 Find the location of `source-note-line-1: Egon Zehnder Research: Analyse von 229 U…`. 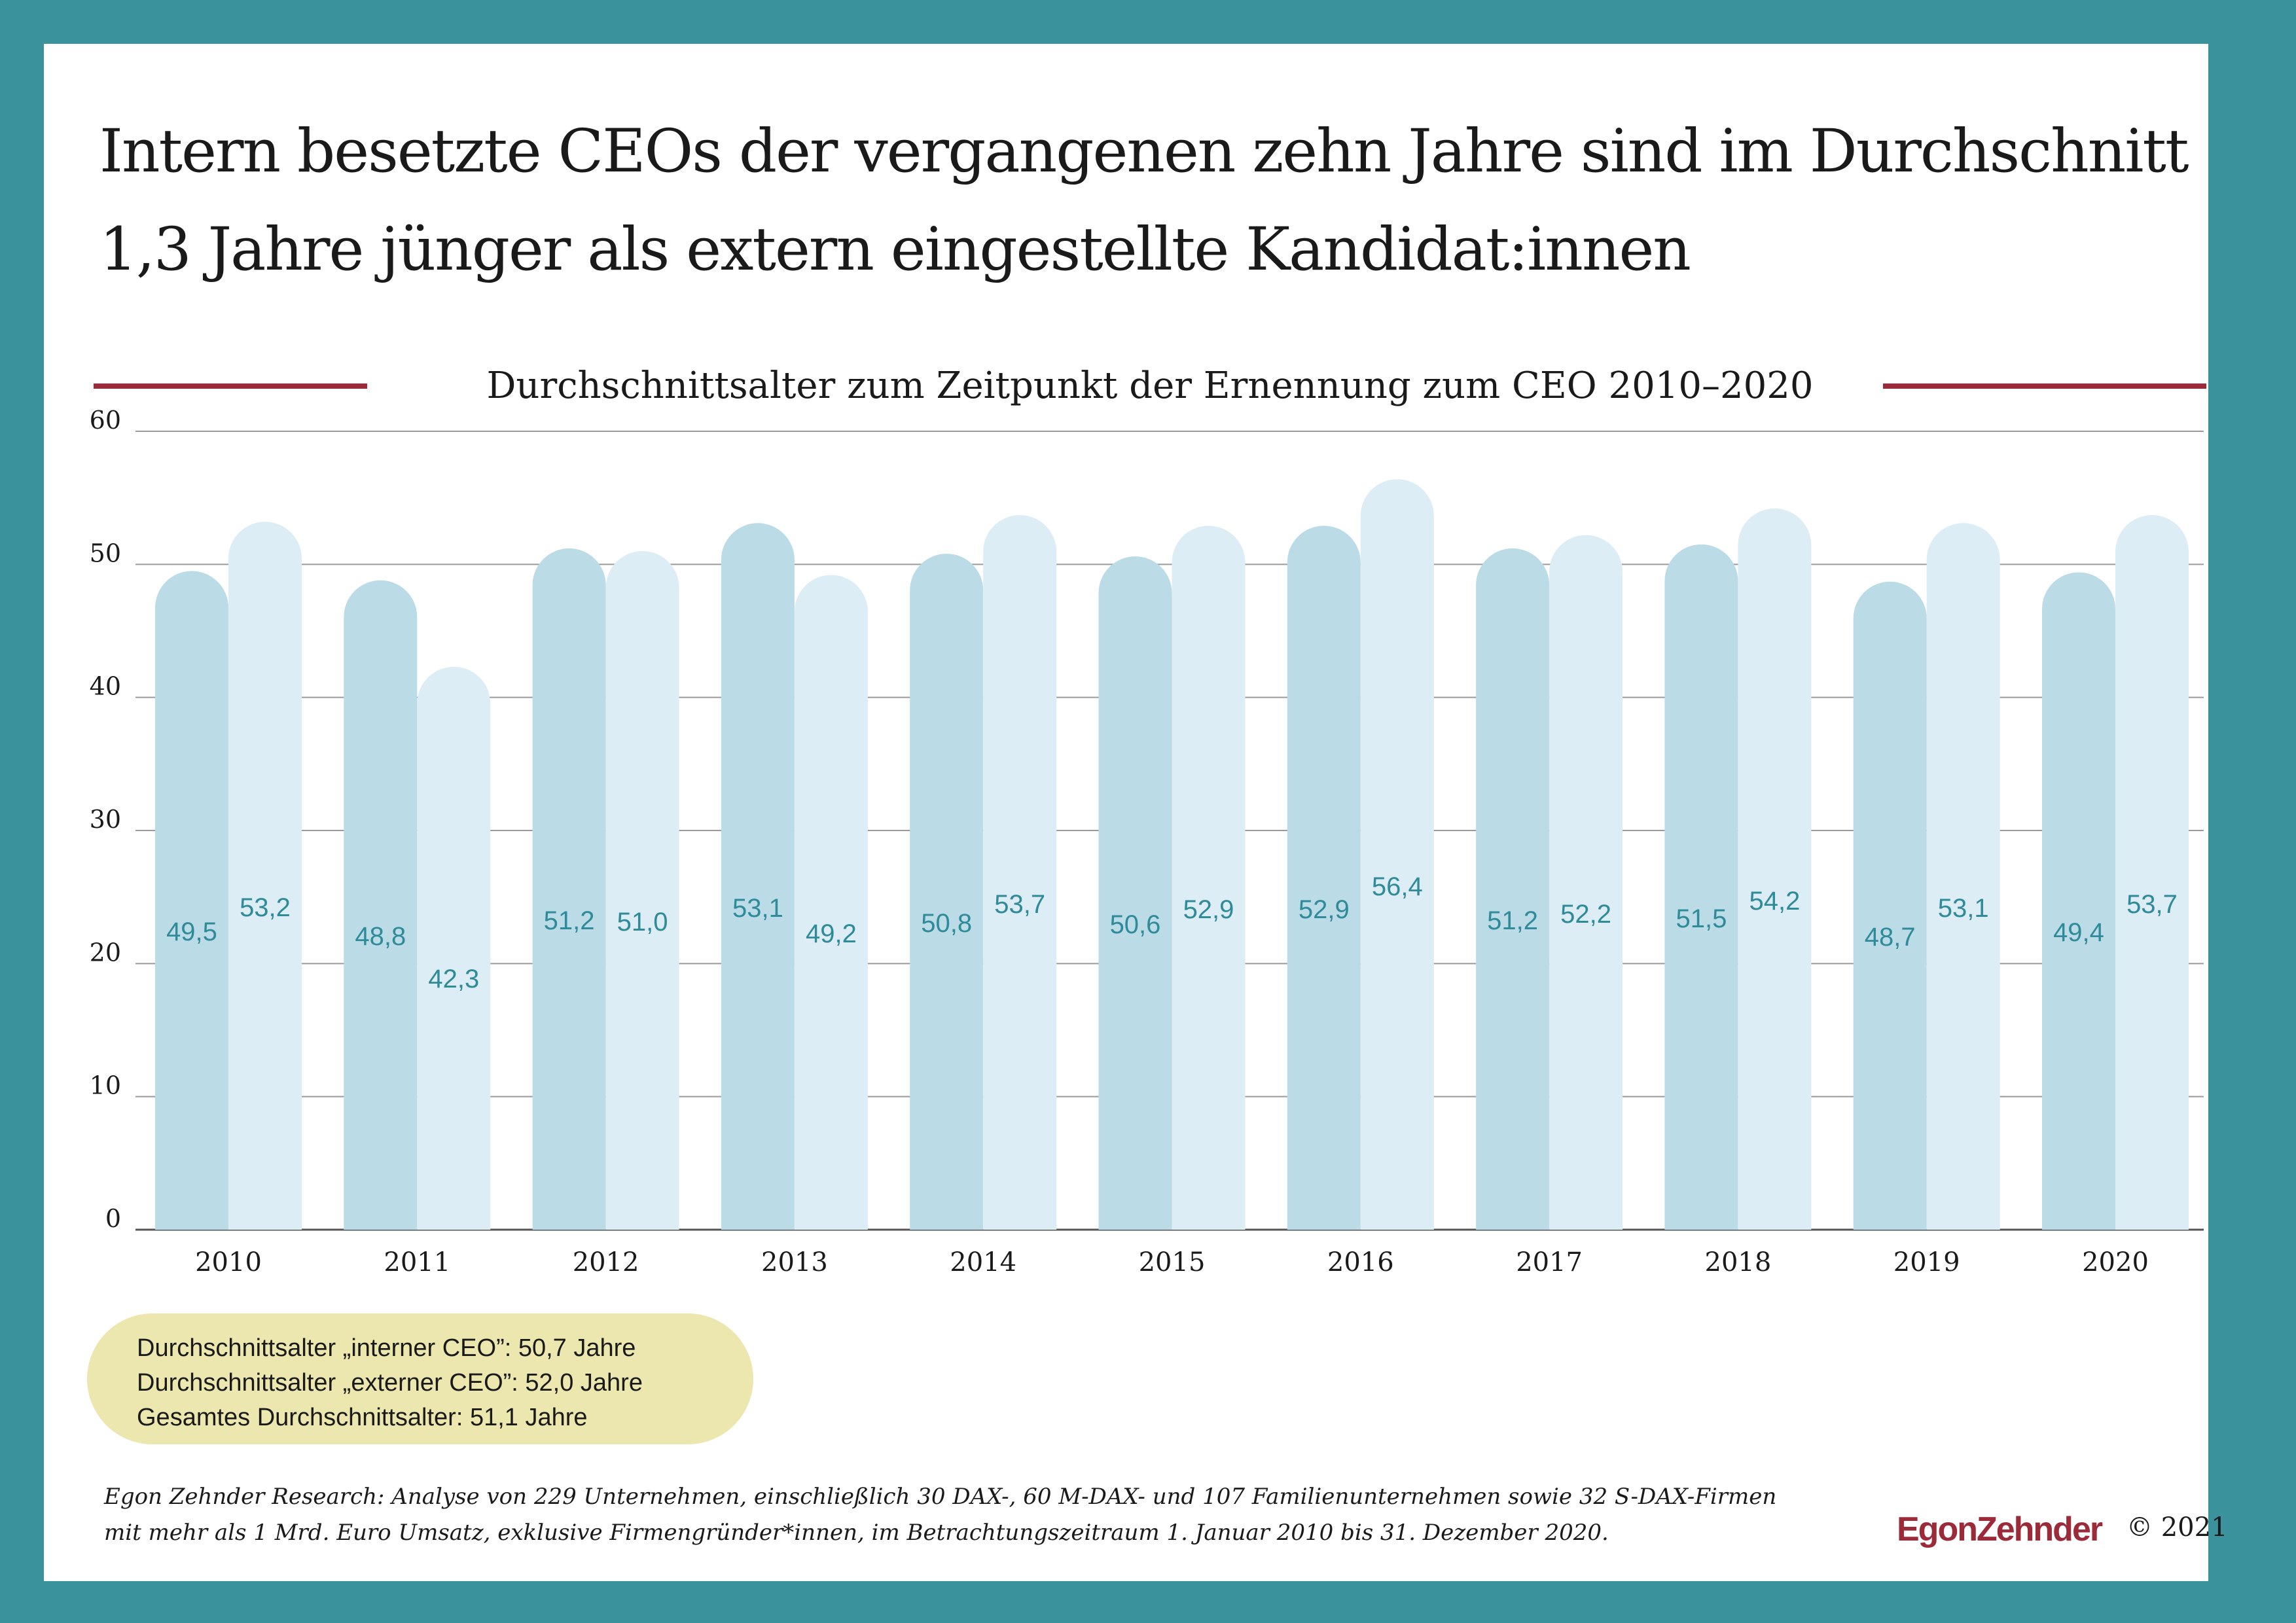

source-note-line-1: Egon Zehnder Research: Analyse von 229 U… is located at coordinates (940, 1497).